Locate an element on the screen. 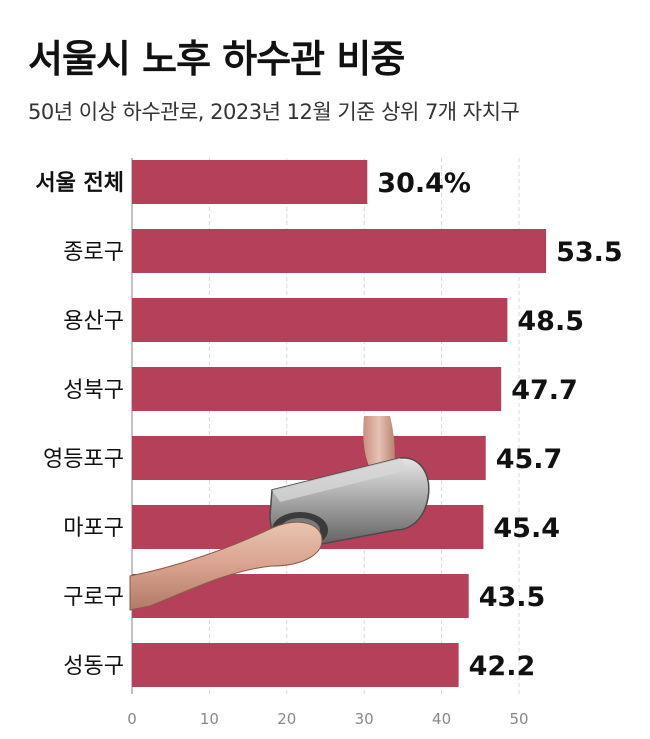  x-tick-label: 10 is located at coordinates (209, 719).